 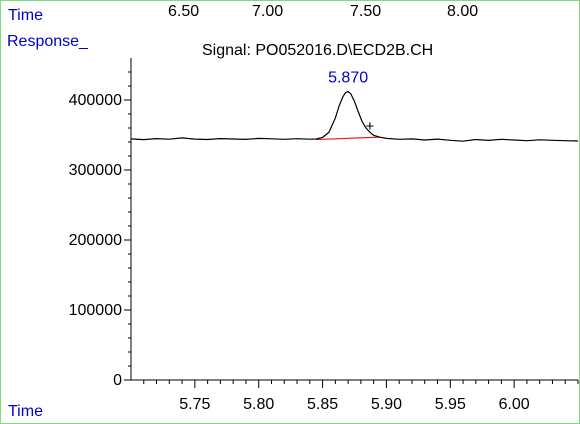 What do you see at coordinates (25, 411) in the screenshot?
I see `bottom-time-label: Time` at bounding box center [25, 411].